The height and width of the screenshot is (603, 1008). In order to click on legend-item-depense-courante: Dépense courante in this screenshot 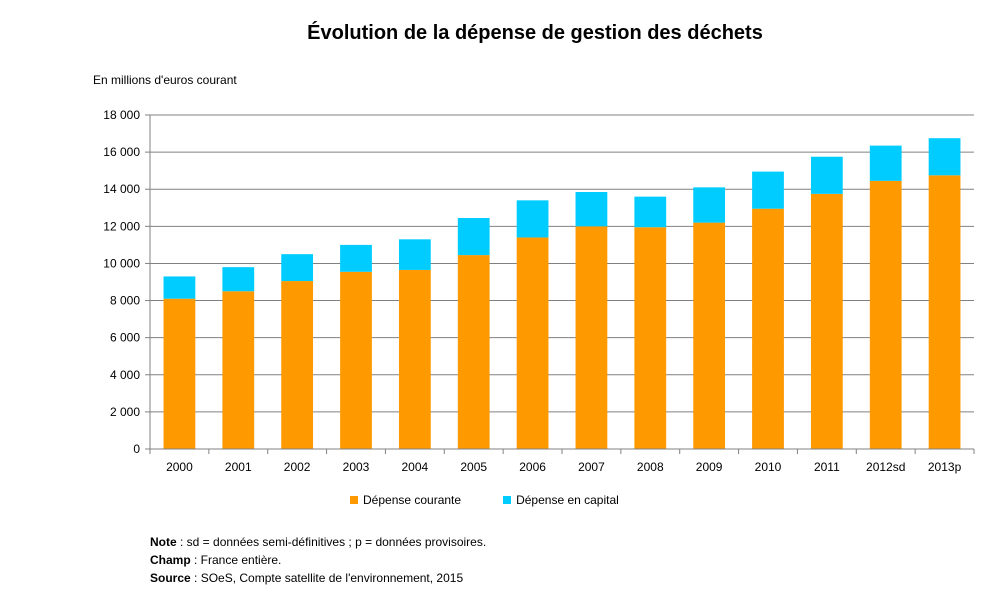, I will do `click(405, 500)`.